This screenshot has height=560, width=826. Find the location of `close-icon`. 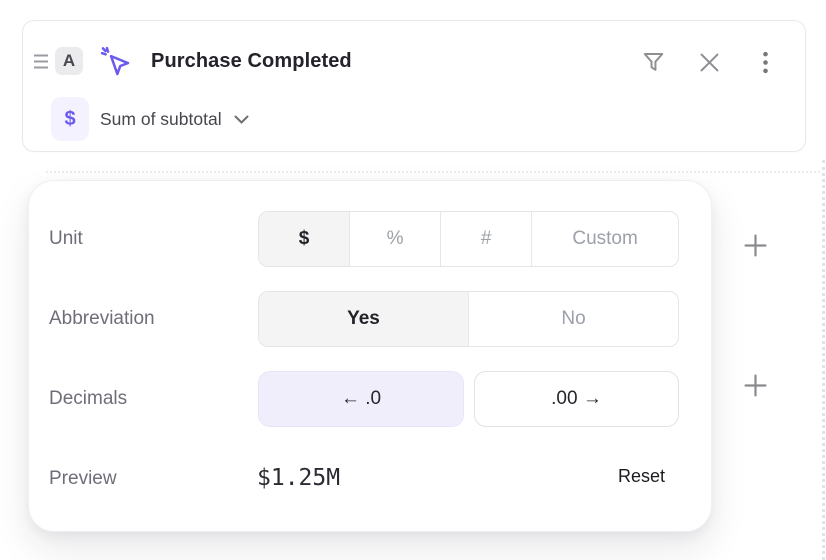

close-icon is located at coordinates (709, 62).